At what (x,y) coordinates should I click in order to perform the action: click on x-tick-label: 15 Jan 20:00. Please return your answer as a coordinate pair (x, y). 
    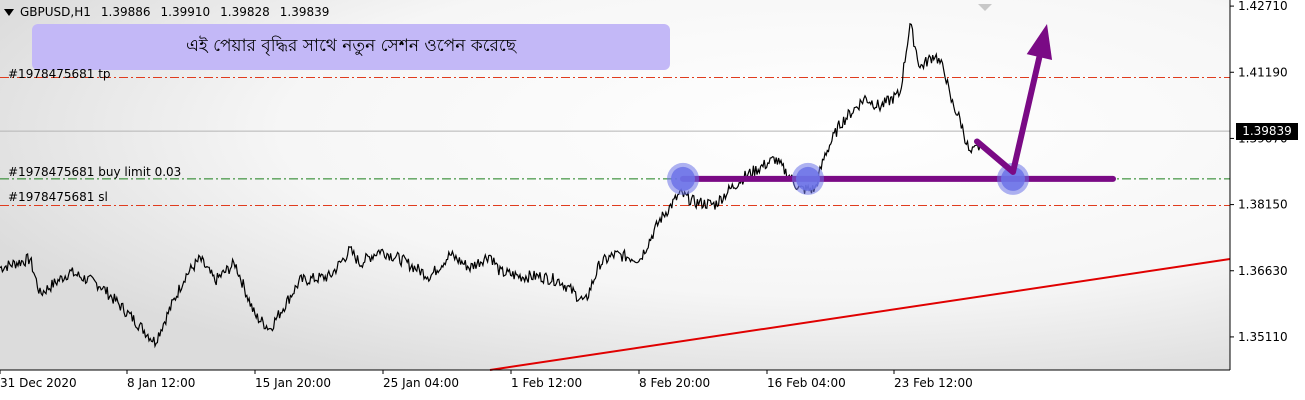
    Looking at the image, I should click on (293, 383).